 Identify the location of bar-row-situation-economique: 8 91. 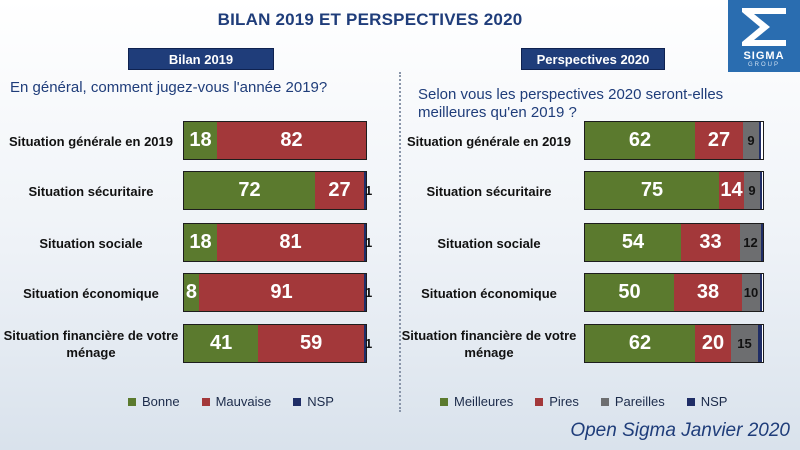
(275, 292).